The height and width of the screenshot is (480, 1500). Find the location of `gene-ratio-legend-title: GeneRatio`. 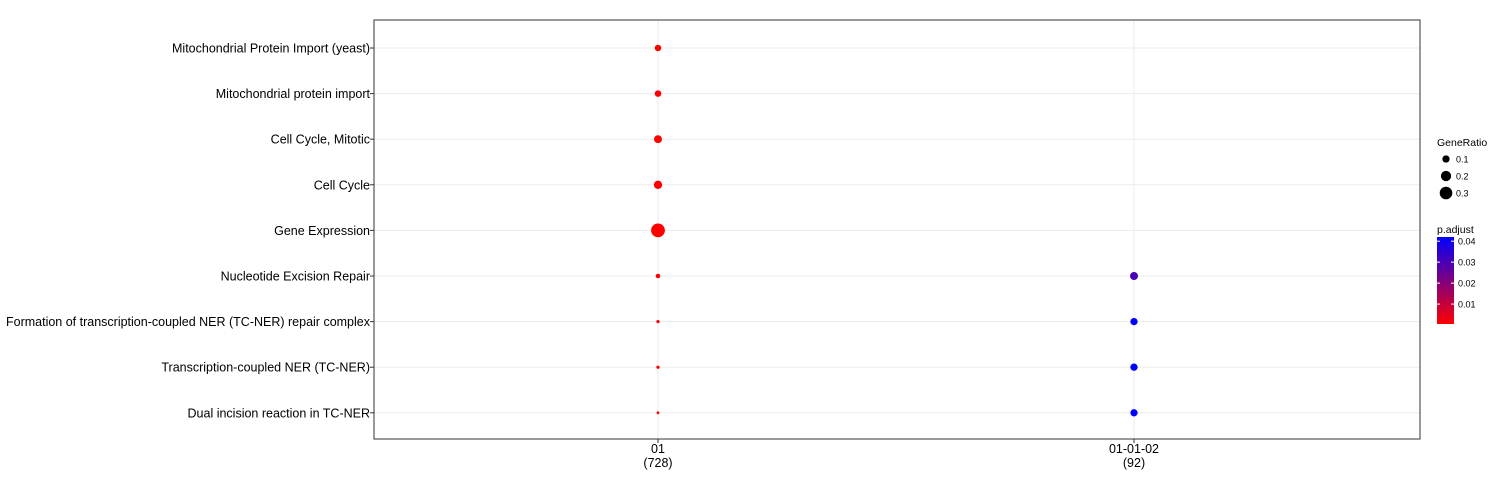

gene-ratio-legend-title: GeneRatio is located at coordinates (1462, 143).